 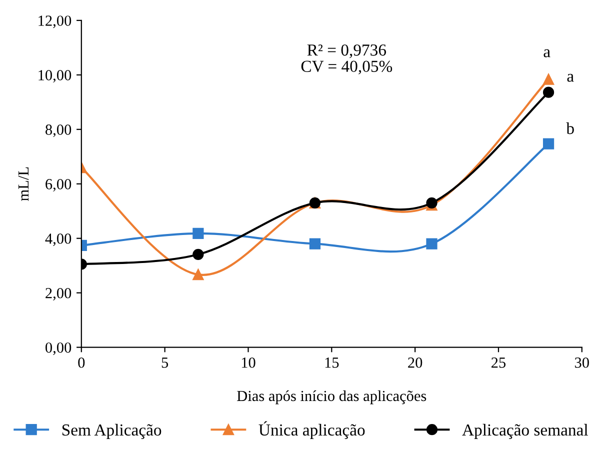 I want to click on legend-label: Aplicação semanal, so click(x=525, y=431).